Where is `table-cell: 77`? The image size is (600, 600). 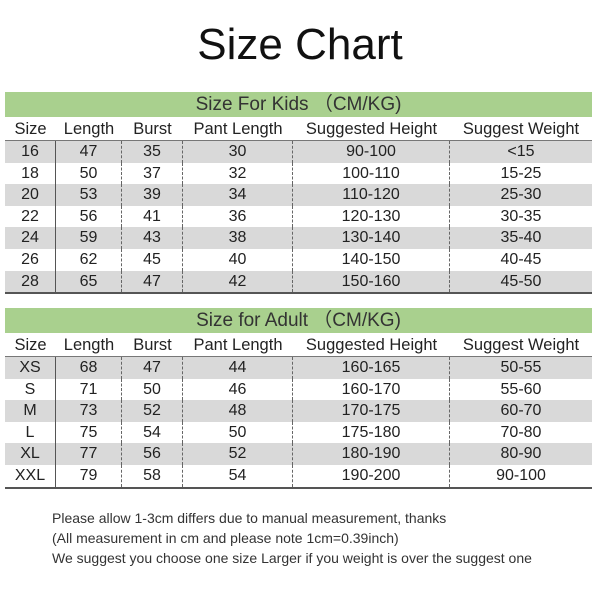 table-cell: 77 is located at coordinates (89, 454).